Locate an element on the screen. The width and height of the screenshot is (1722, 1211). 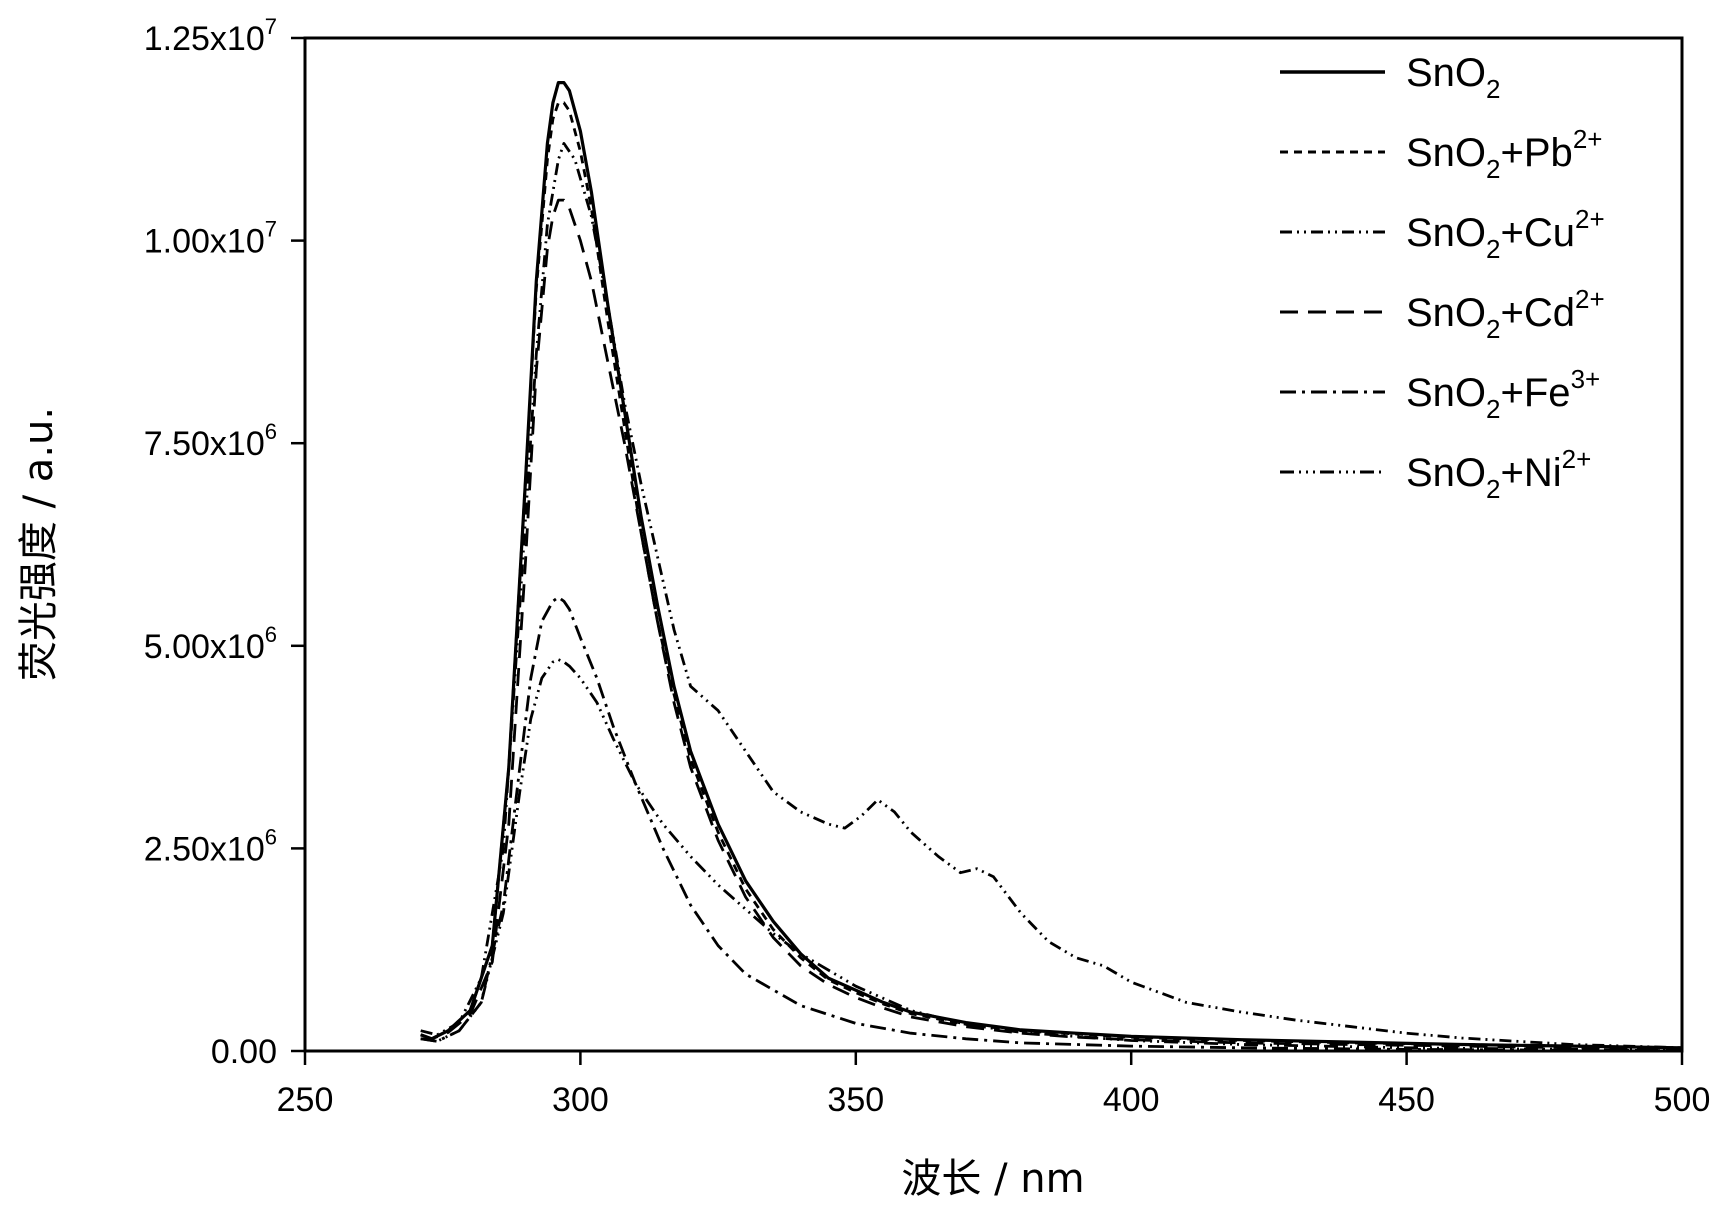
y-tick-label: 7.50x10⁶ is located at coordinates (210, 441).